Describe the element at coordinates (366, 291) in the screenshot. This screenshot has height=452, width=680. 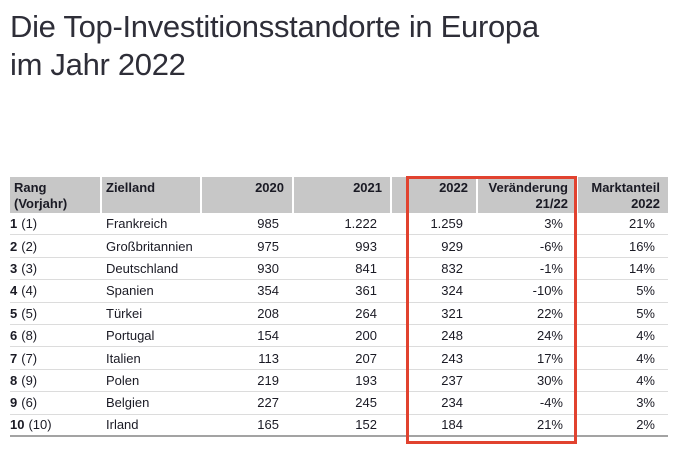
I see `value-2021-cell: 361` at that location.